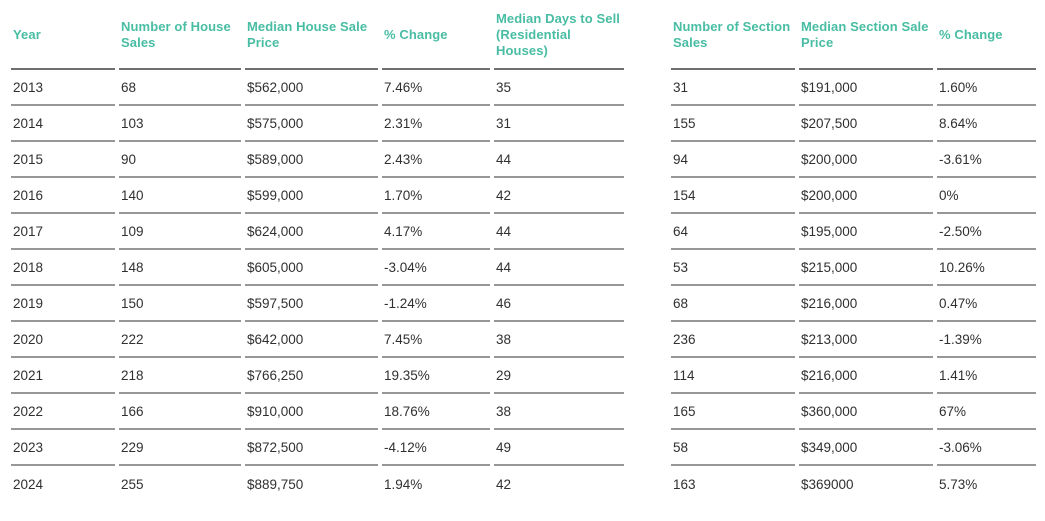 The image size is (1045, 521). What do you see at coordinates (311, 304) in the screenshot?
I see `table-cell: $597,500` at bounding box center [311, 304].